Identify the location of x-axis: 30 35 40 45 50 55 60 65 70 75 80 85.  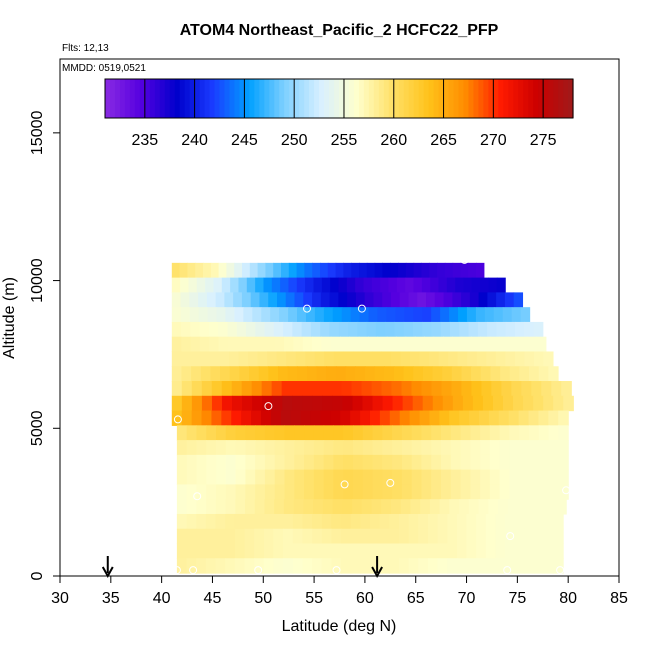
(339, 591).